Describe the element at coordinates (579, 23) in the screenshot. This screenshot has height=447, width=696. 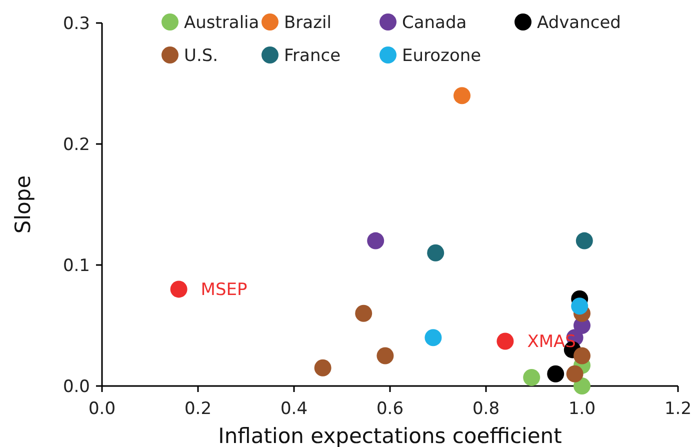
I see `legend-label: Advanced` at that location.